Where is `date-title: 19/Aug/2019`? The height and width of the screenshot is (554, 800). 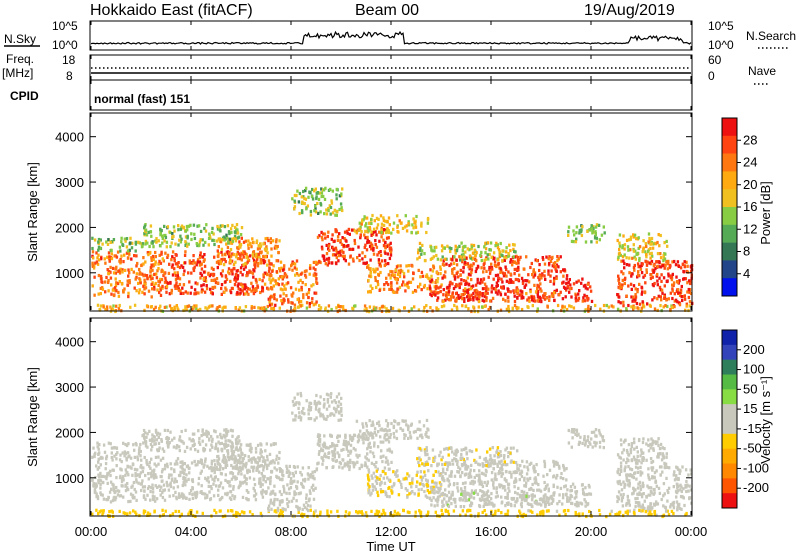
date-title: 19/Aug/2019 is located at coordinates (629, 10).